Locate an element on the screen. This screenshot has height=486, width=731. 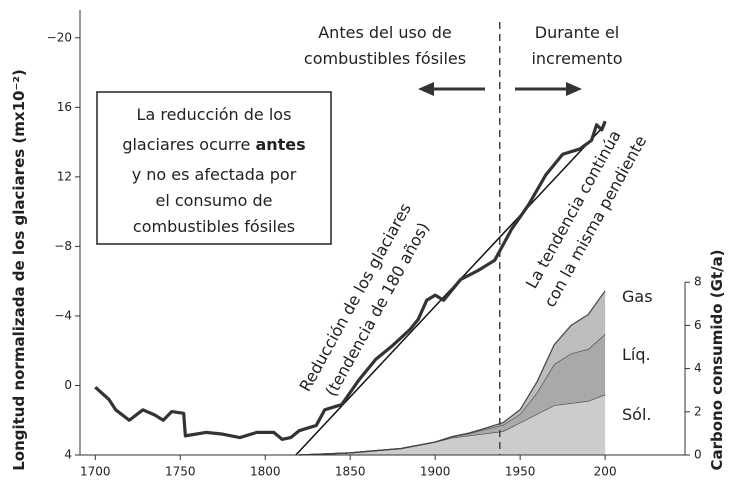
annotation-box is located at coordinates (214, 168).